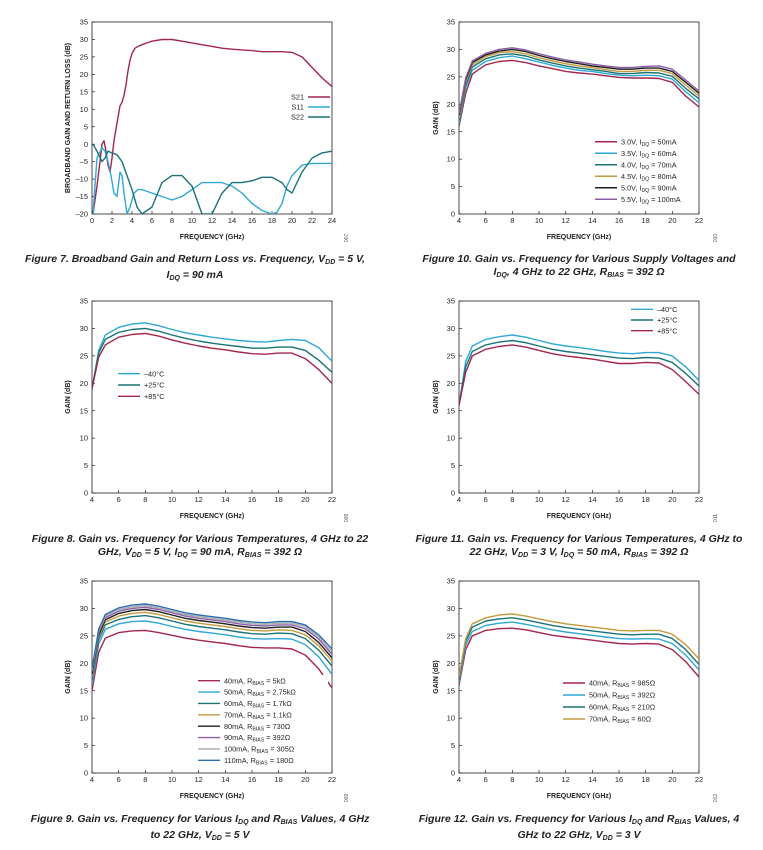 This screenshot has width=763, height=850. I want to click on x-tick-label: 0, so click(92, 220).